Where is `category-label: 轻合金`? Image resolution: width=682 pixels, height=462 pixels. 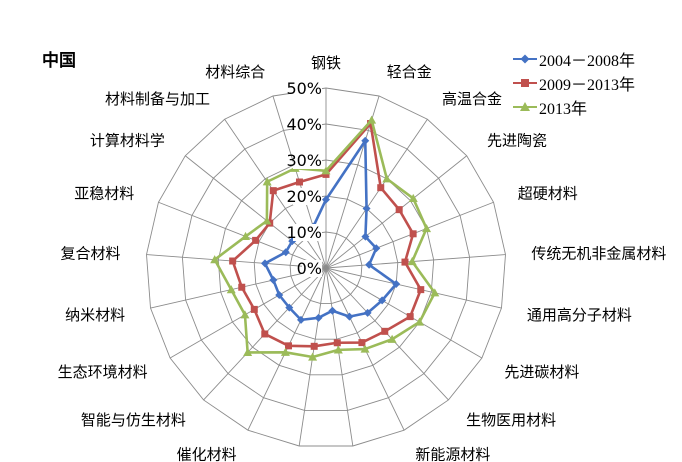
category-label: 轻合金 is located at coordinates (409, 72).